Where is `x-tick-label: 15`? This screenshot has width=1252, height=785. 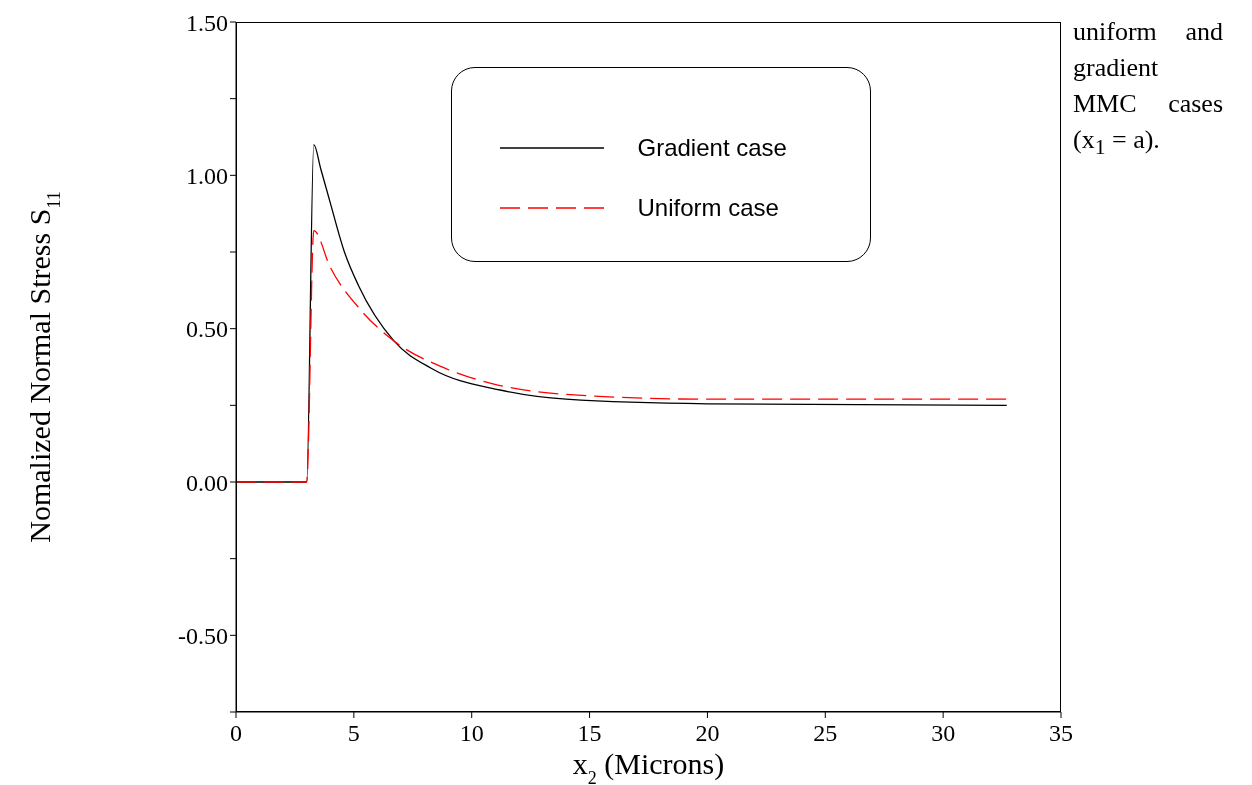
x-tick-label: 15 is located at coordinates (589, 733).